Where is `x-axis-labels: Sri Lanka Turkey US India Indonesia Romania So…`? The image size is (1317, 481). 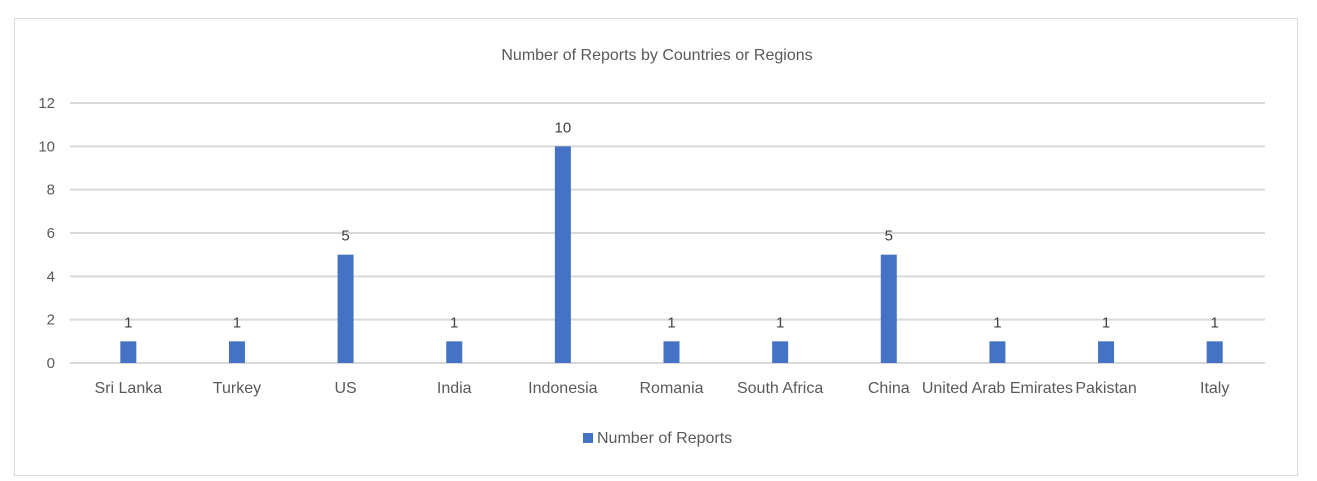
x-axis-labels: Sri Lanka Turkey US India Indonesia Romania So… is located at coordinates (662, 388).